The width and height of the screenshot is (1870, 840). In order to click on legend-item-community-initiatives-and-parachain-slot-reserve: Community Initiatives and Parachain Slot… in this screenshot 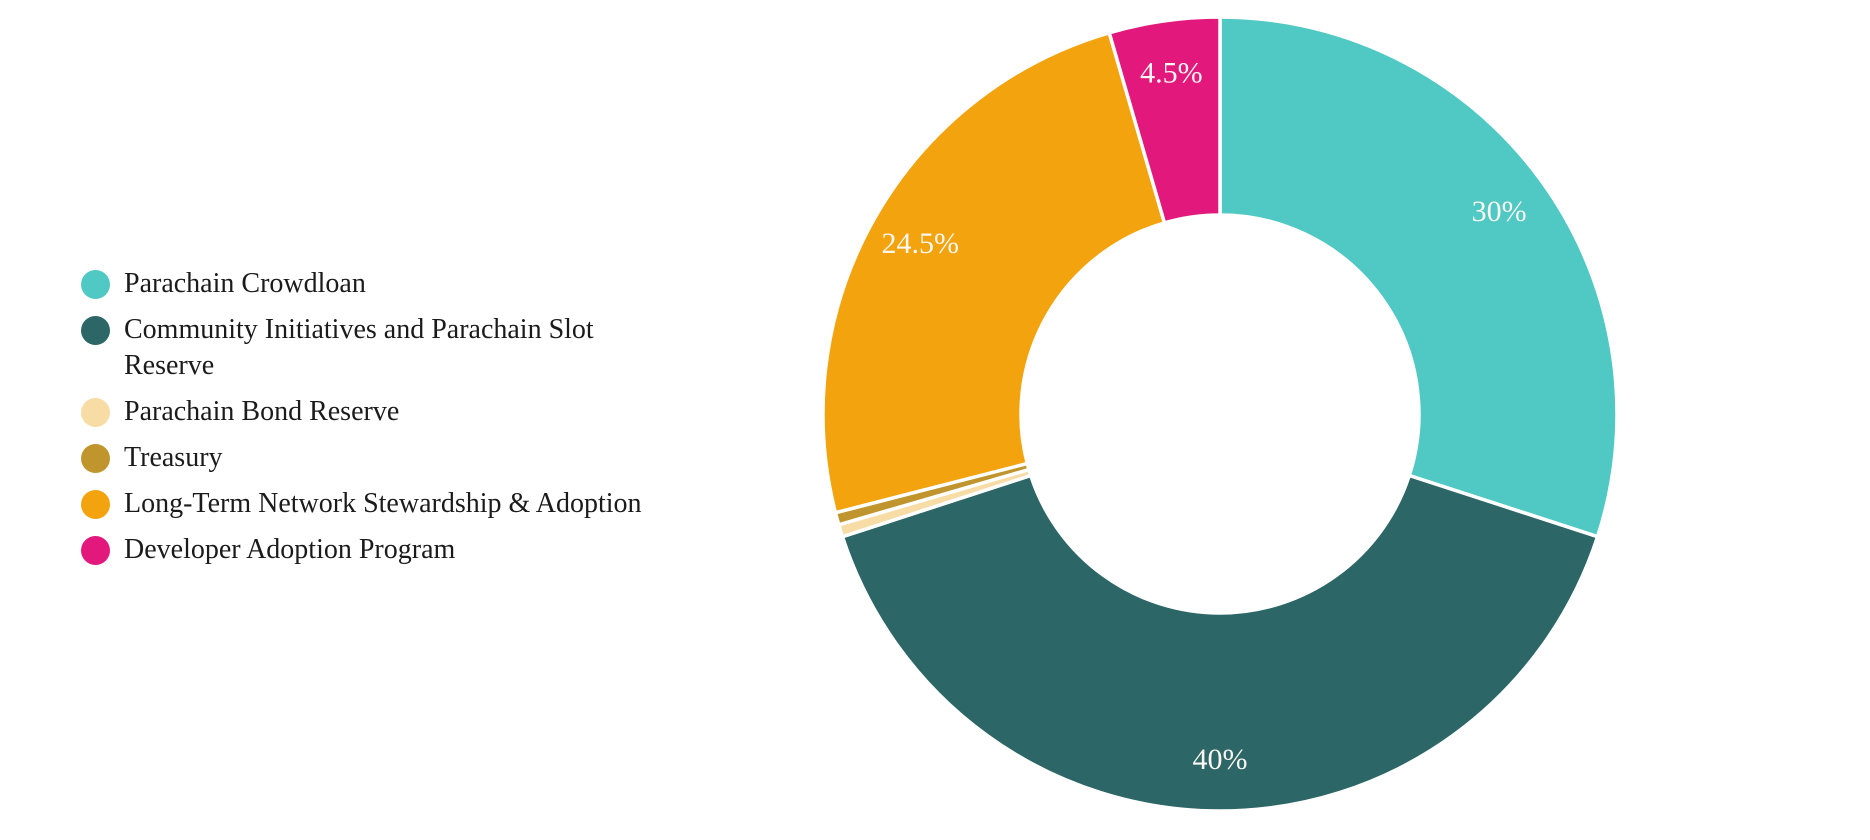, I will do `click(371, 348)`.